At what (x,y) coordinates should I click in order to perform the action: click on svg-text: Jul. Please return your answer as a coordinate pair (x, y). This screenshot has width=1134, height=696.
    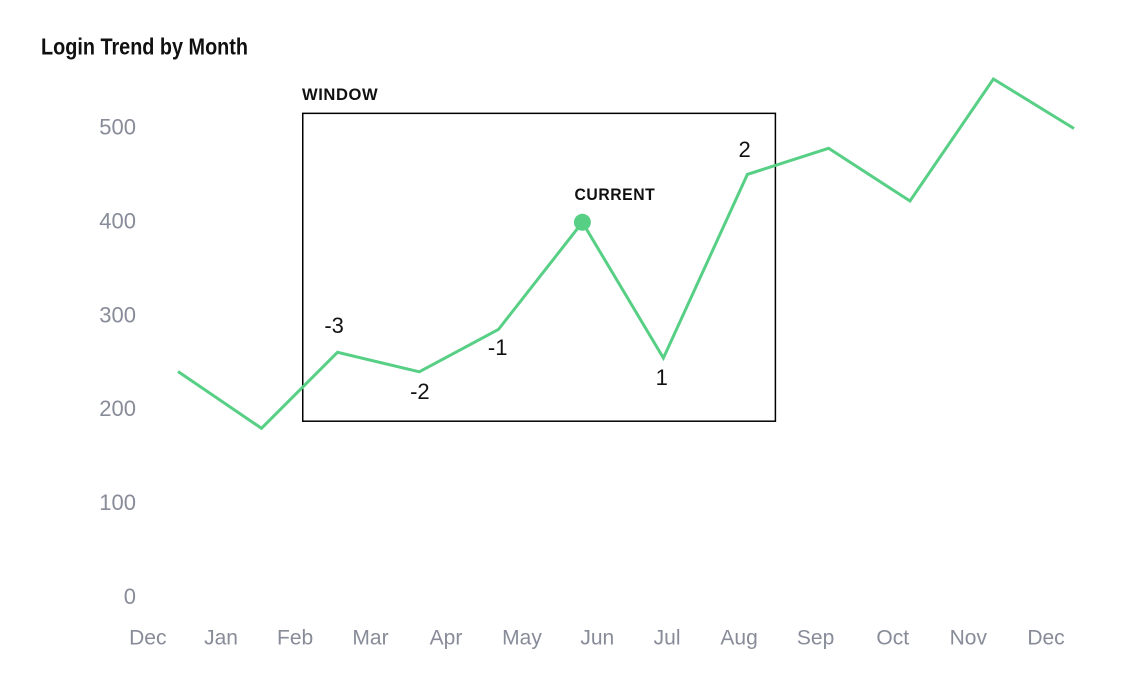
    Looking at the image, I should click on (667, 638).